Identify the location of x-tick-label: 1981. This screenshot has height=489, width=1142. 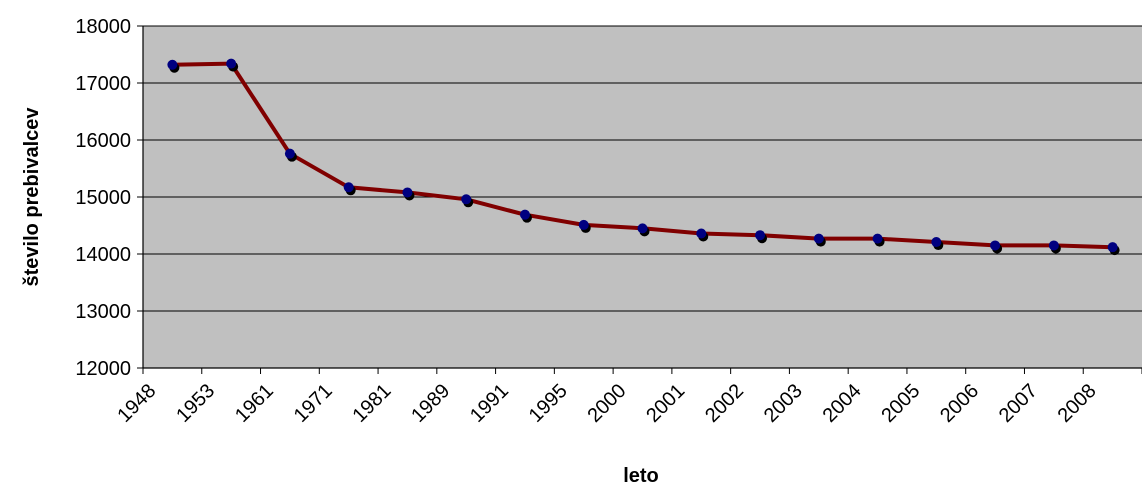
(371, 403).